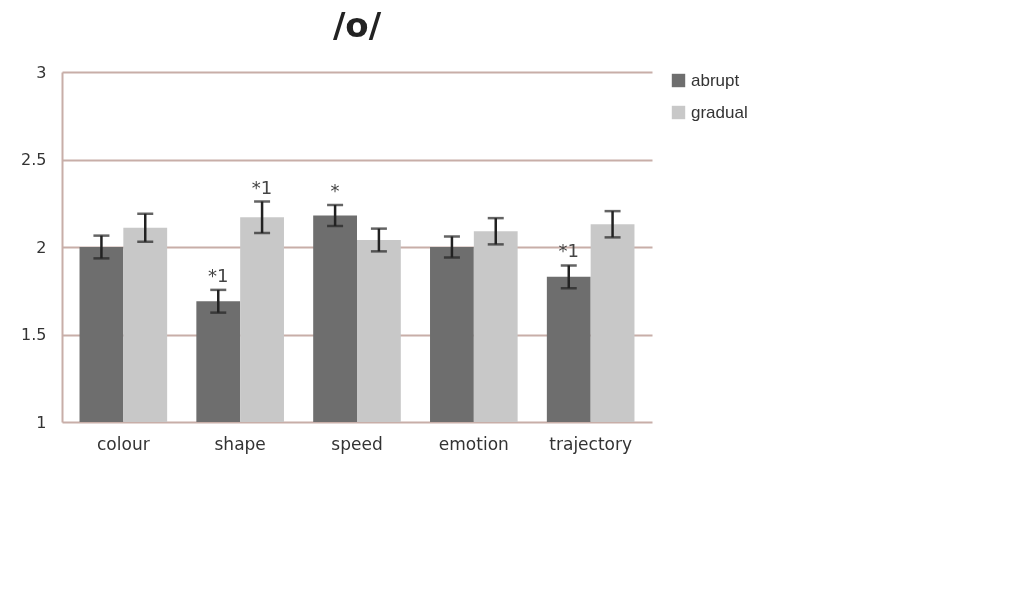 The image size is (1019, 615). Describe the element at coordinates (41, 422) in the screenshot. I see `y-tick-label: 1` at that location.